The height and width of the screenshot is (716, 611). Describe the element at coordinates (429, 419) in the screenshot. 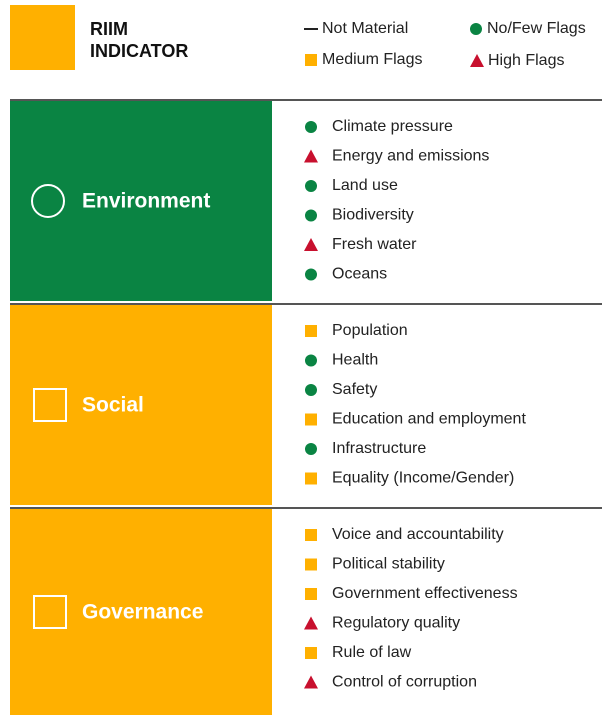

I see `indicator-label: Education and employment` at that location.